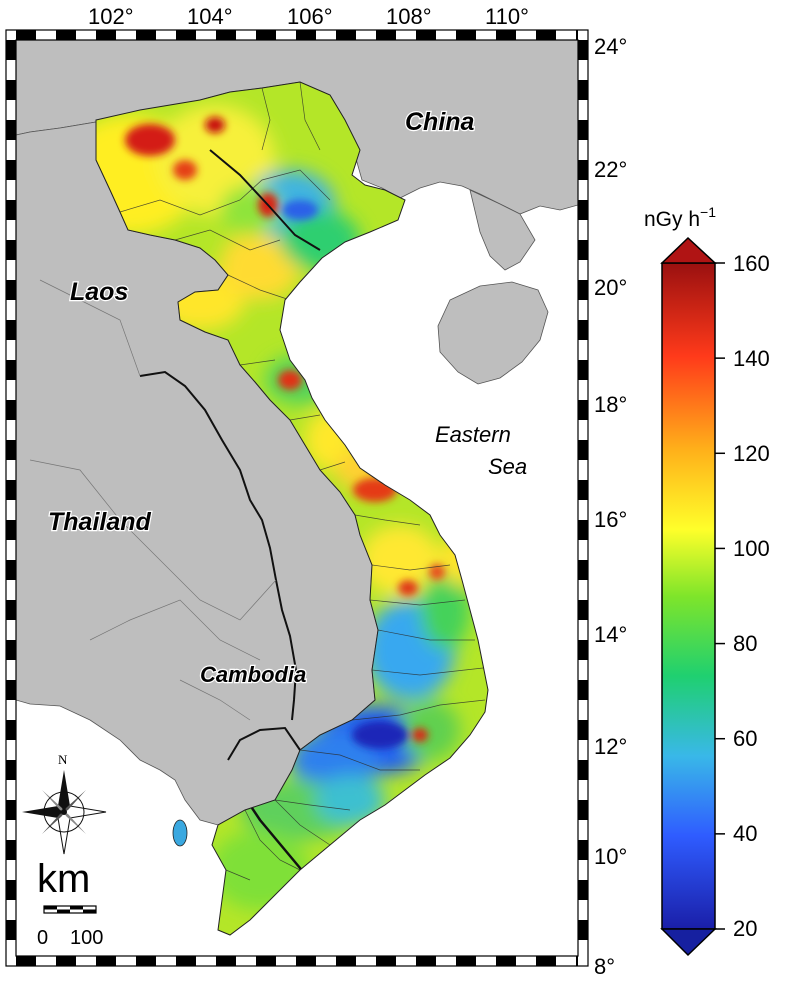 The image size is (786, 984). Describe the element at coordinates (610, 634) in the screenshot. I see `lat-tick-14: 14°` at that location.